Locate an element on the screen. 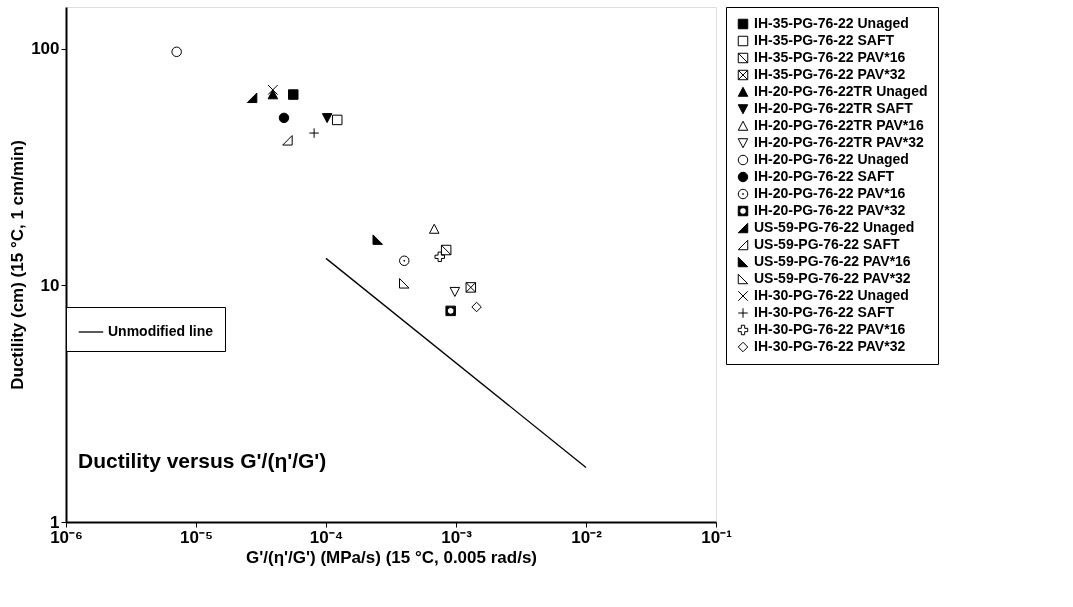 The image size is (1073, 607). legend-label: IH-20-PG-76-22 PAV*32 is located at coordinates (830, 210).